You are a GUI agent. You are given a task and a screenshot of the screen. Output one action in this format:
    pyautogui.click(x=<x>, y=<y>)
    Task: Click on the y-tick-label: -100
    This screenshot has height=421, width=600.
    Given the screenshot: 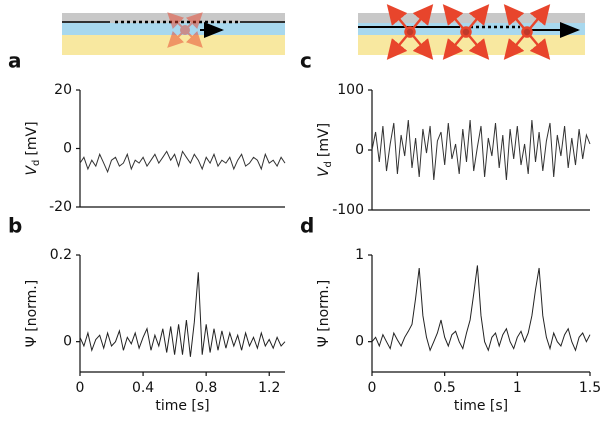 What is the action you would take?
    pyautogui.click(x=348, y=210)
    